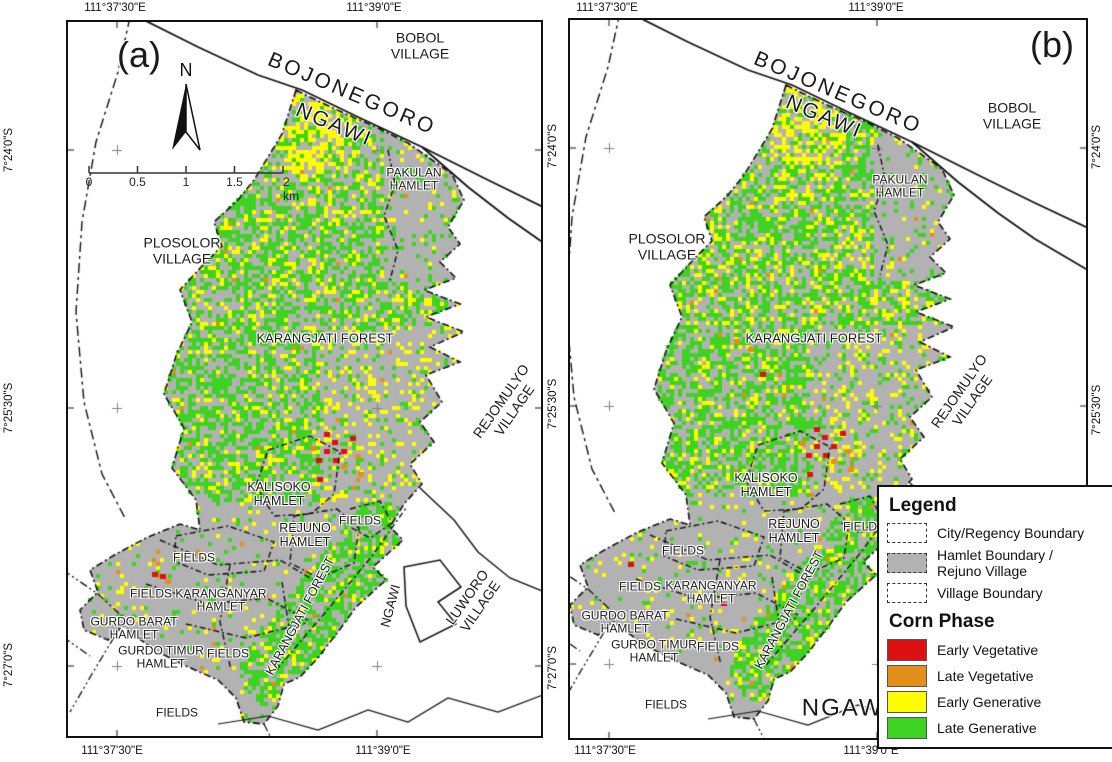  Describe the element at coordinates (907, 702) in the screenshot. I see `early-generative-swatch` at that location.